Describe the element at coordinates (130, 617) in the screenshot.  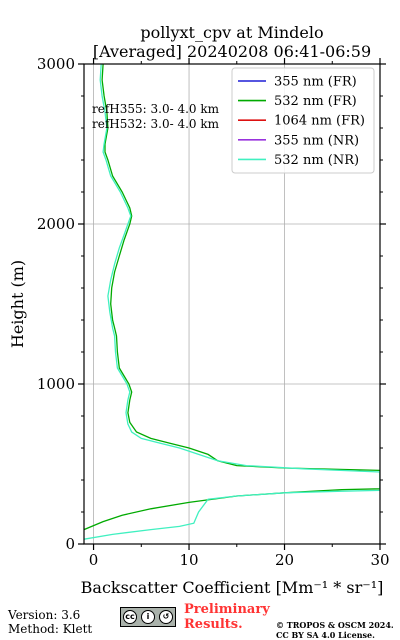
I see `cc-icon: cc` at that location.